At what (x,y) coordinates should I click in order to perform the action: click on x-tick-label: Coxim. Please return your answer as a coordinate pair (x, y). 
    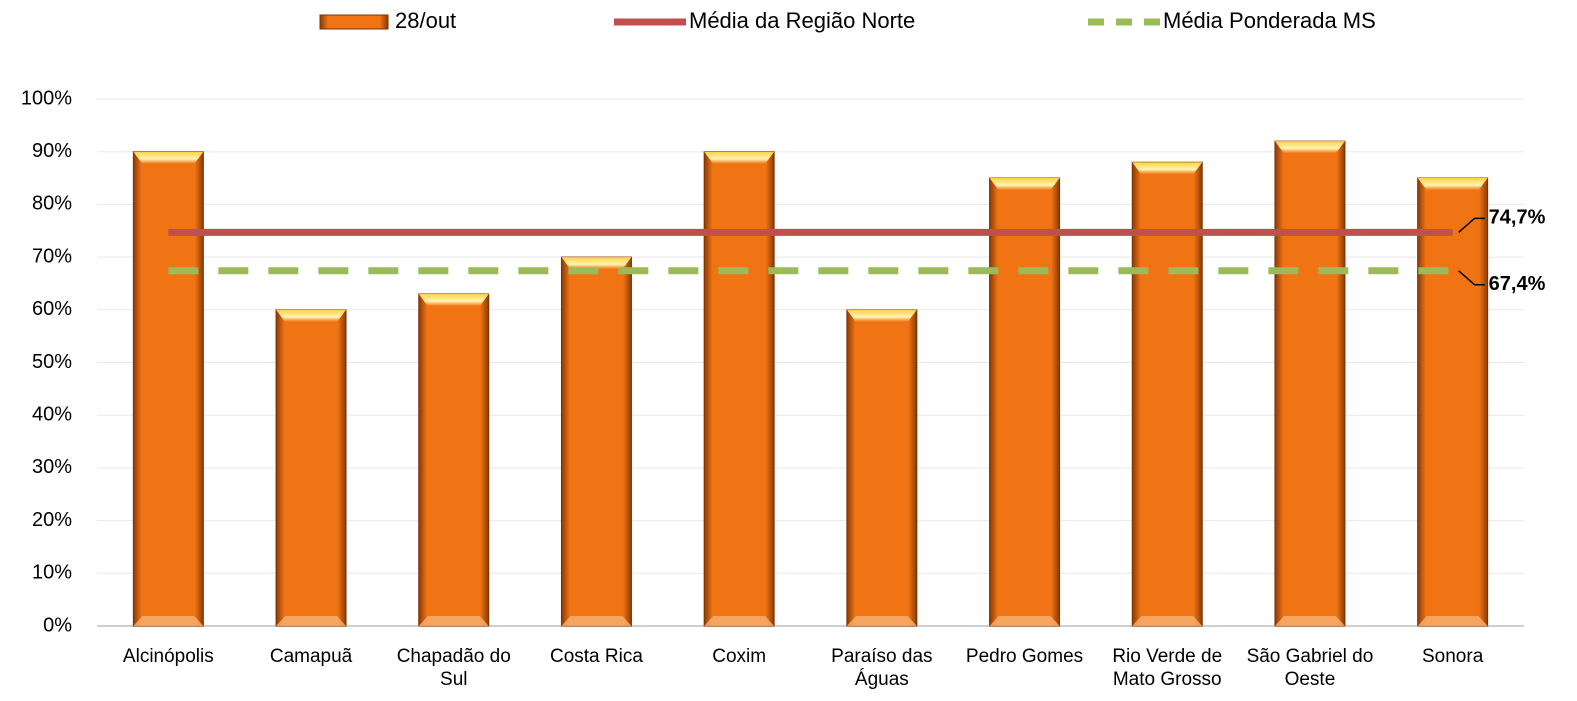
    Looking at the image, I should click on (739, 656).